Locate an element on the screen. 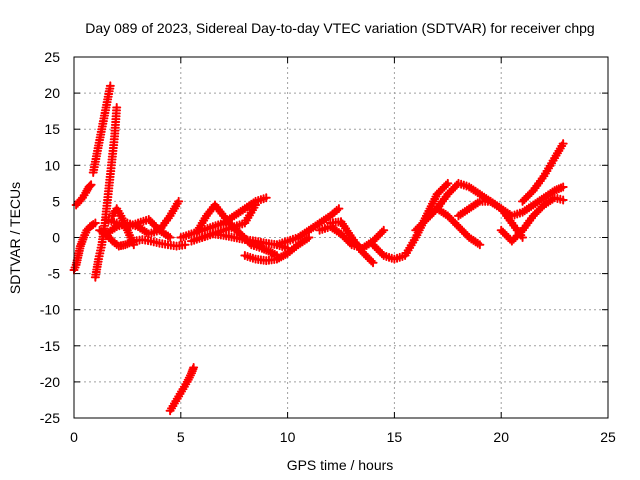 This screenshot has width=640, height=480. x-tick-label: 15 is located at coordinates (395, 437).